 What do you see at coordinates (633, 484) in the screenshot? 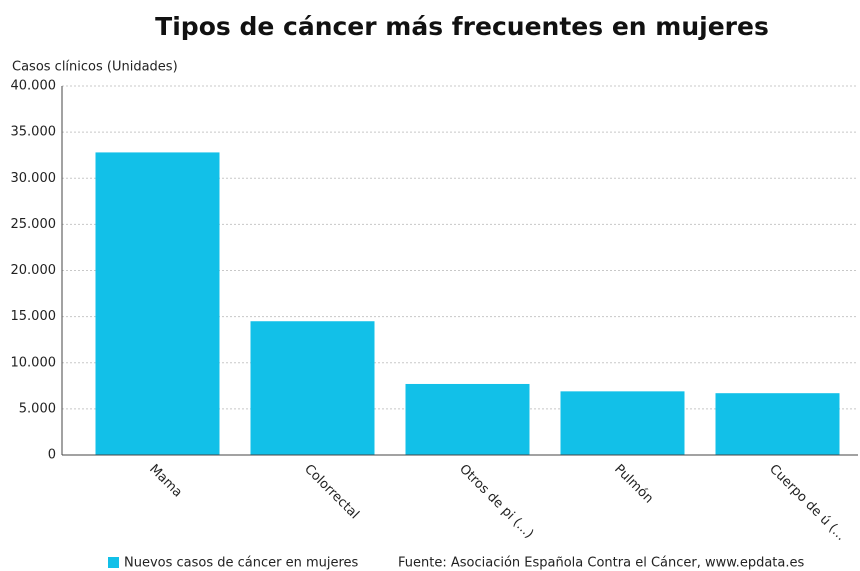
I see `x-tick-label: Pulmón` at bounding box center [633, 484].